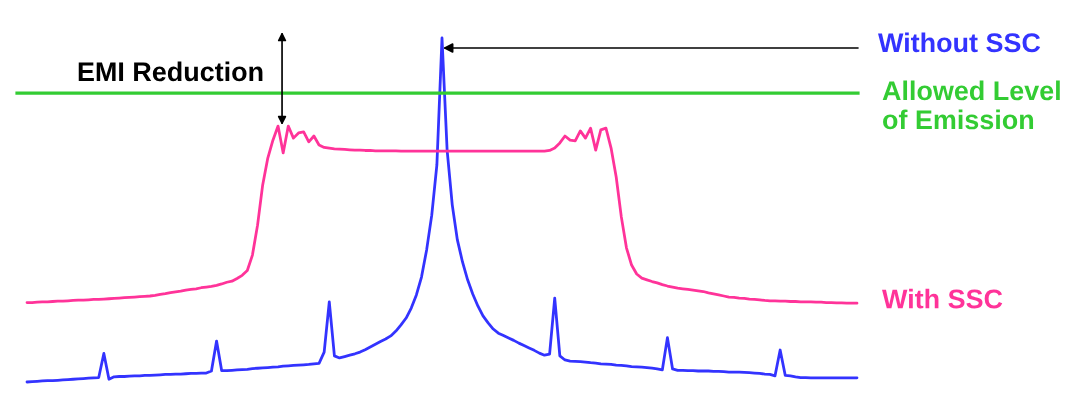 This screenshot has height=420, width=1080. What do you see at coordinates (170, 71) in the screenshot?
I see `annotation: EMI Reduction` at bounding box center [170, 71].